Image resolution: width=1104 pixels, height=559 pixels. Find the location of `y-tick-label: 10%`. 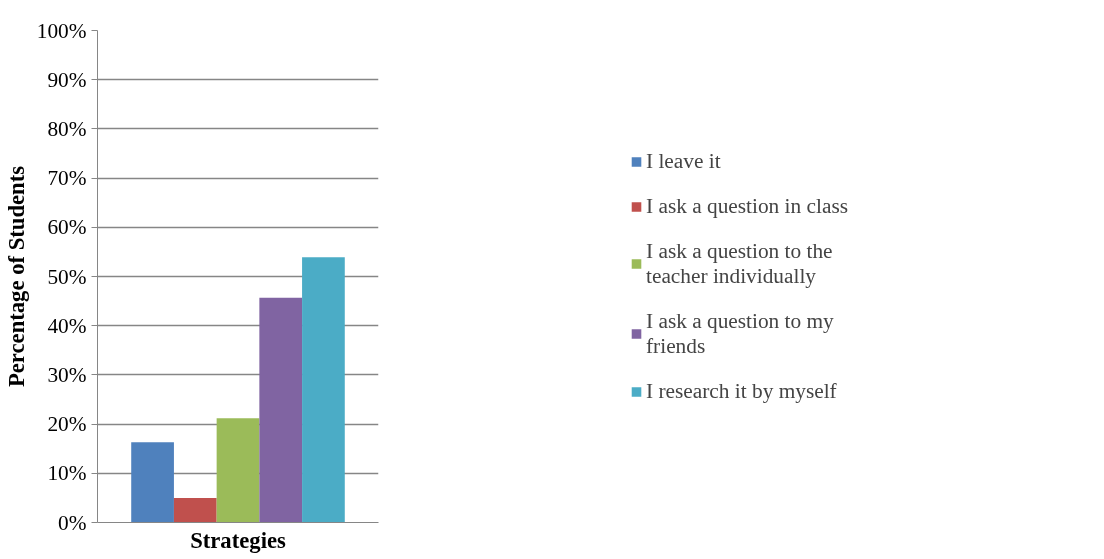

y-tick-label: 10% is located at coordinates (67, 473).